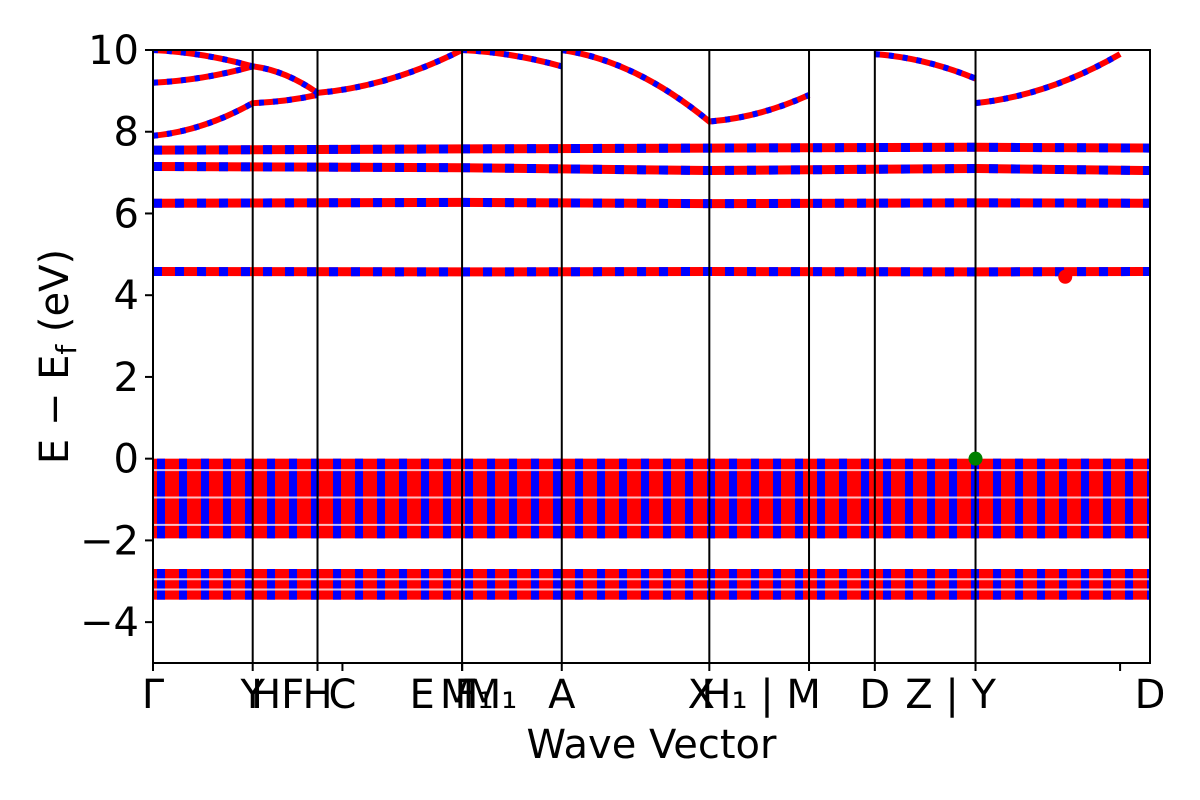 Image resolution: width=1200 pixels, height=800 pixels. What do you see at coordinates (761, 695) in the screenshot?
I see `x-tick-label: H₁ | M` at bounding box center [761, 695].